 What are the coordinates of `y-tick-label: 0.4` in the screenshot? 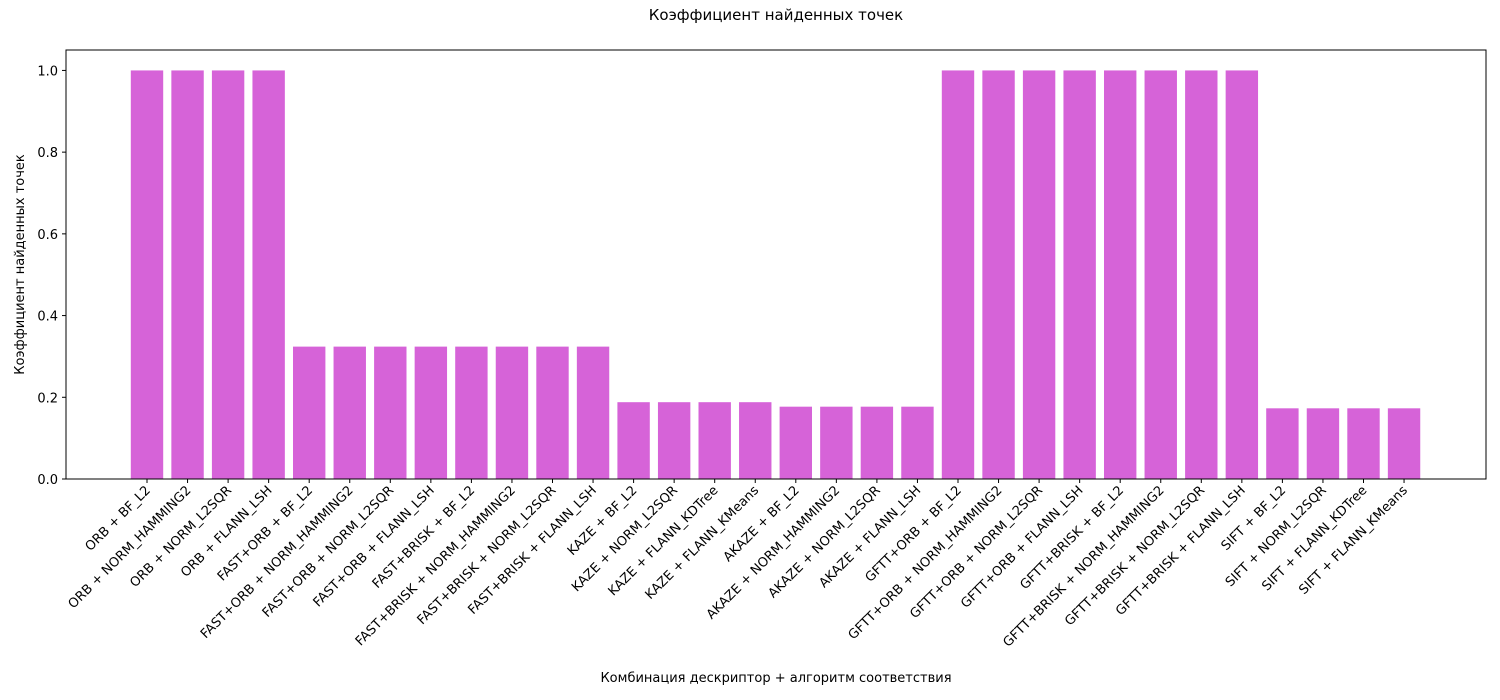 It's located at (47, 317).